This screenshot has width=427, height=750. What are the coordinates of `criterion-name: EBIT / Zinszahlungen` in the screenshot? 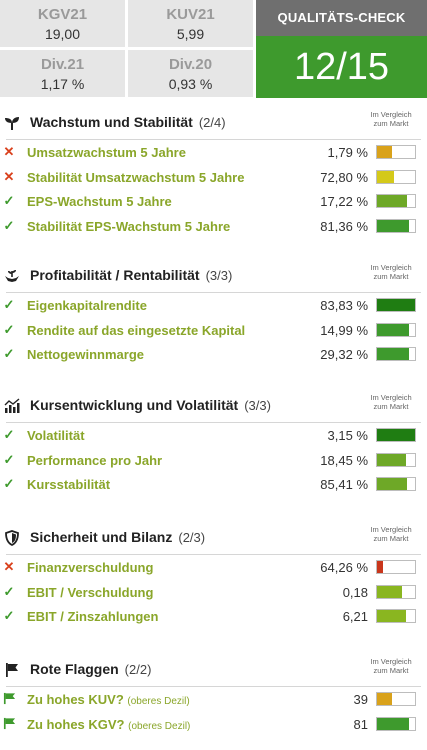 It's located at (92, 616).